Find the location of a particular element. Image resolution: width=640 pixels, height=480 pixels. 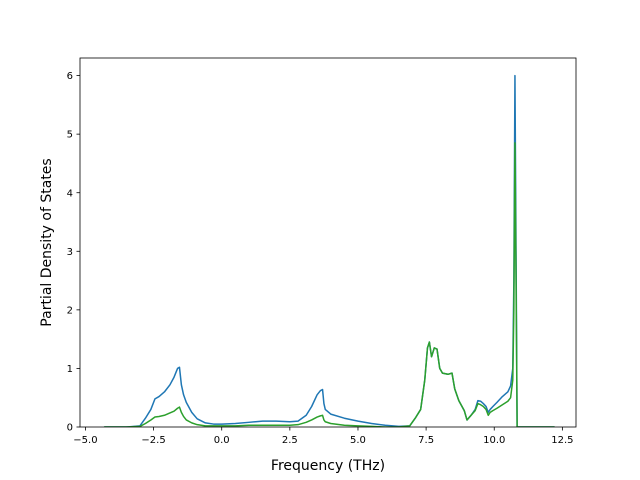

x-axis-label: Frequency (THz) is located at coordinates (328, 466).